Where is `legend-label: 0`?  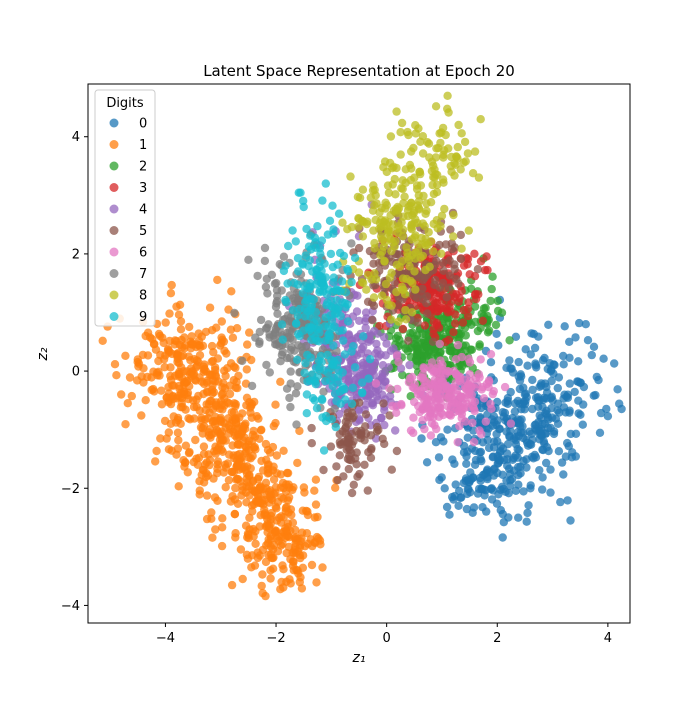
legend-label: 0 is located at coordinates (143, 124).